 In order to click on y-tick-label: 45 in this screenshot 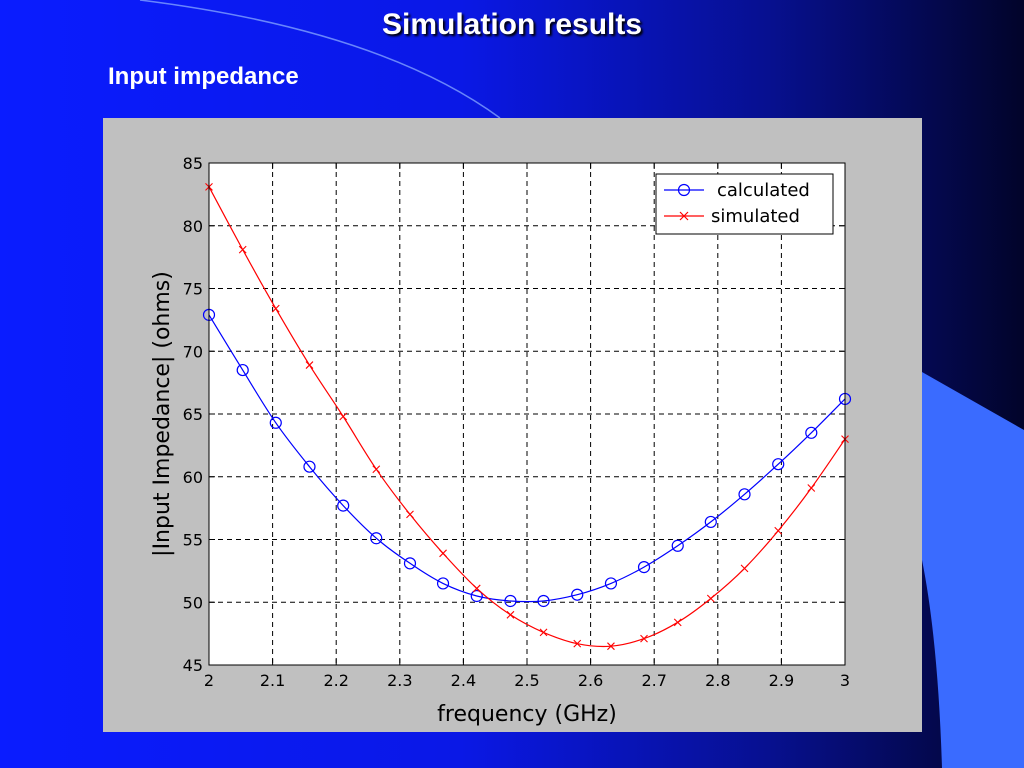, I will do `click(193, 665)`.